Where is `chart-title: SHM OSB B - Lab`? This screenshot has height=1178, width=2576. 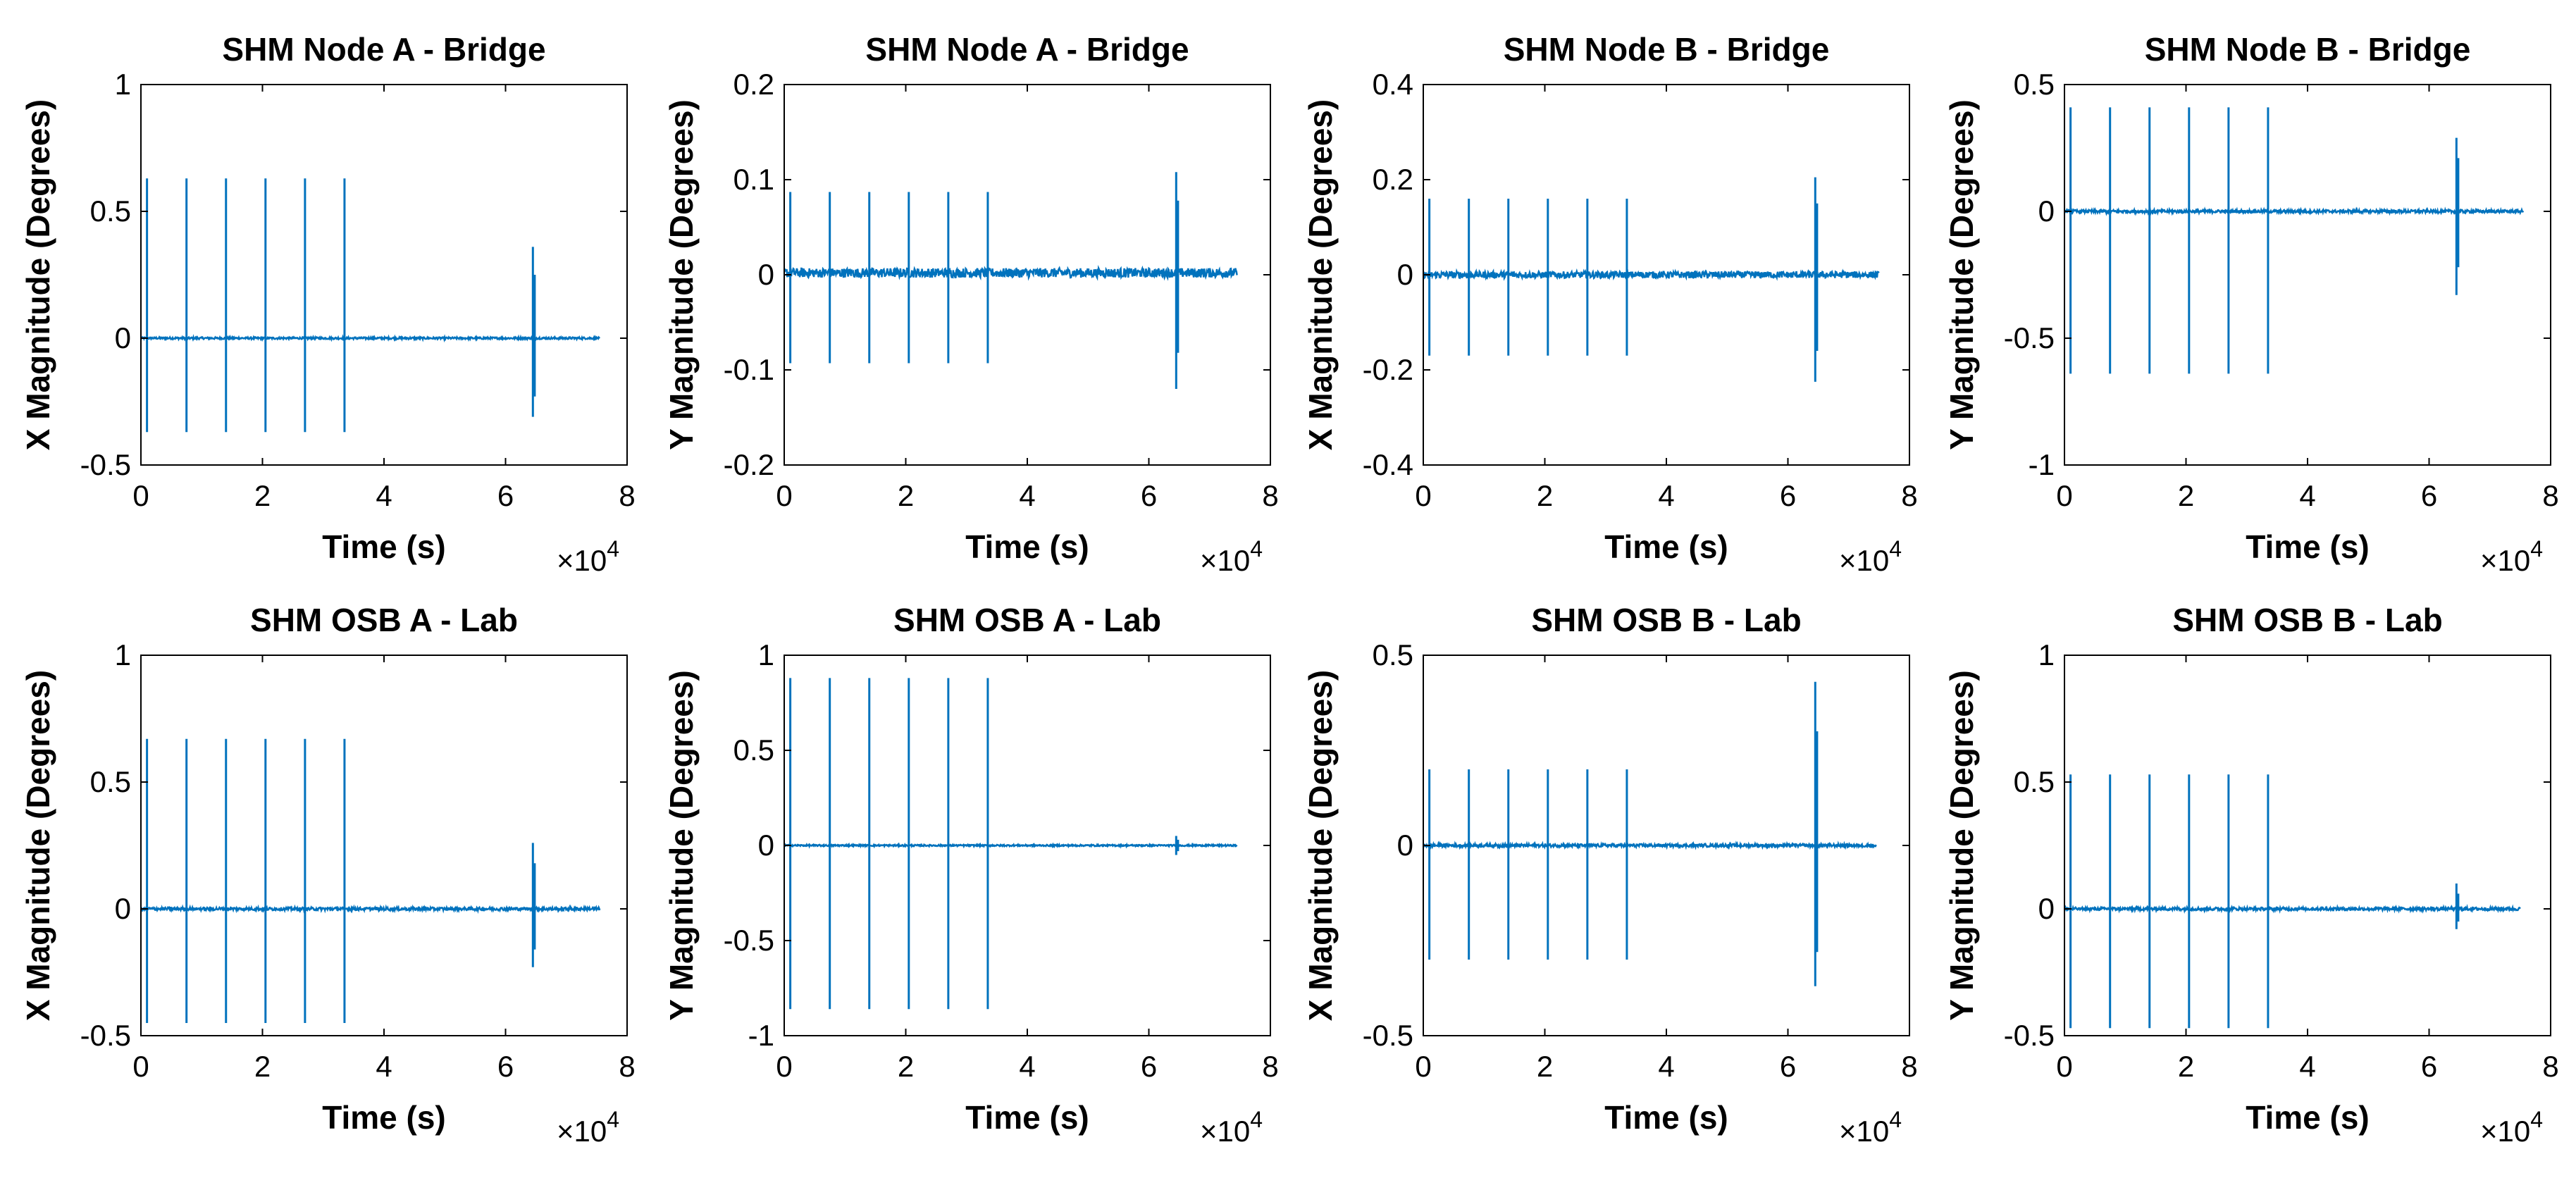 chart-title: SHM OSB B - Lab is located at coordinates (2307, 620).